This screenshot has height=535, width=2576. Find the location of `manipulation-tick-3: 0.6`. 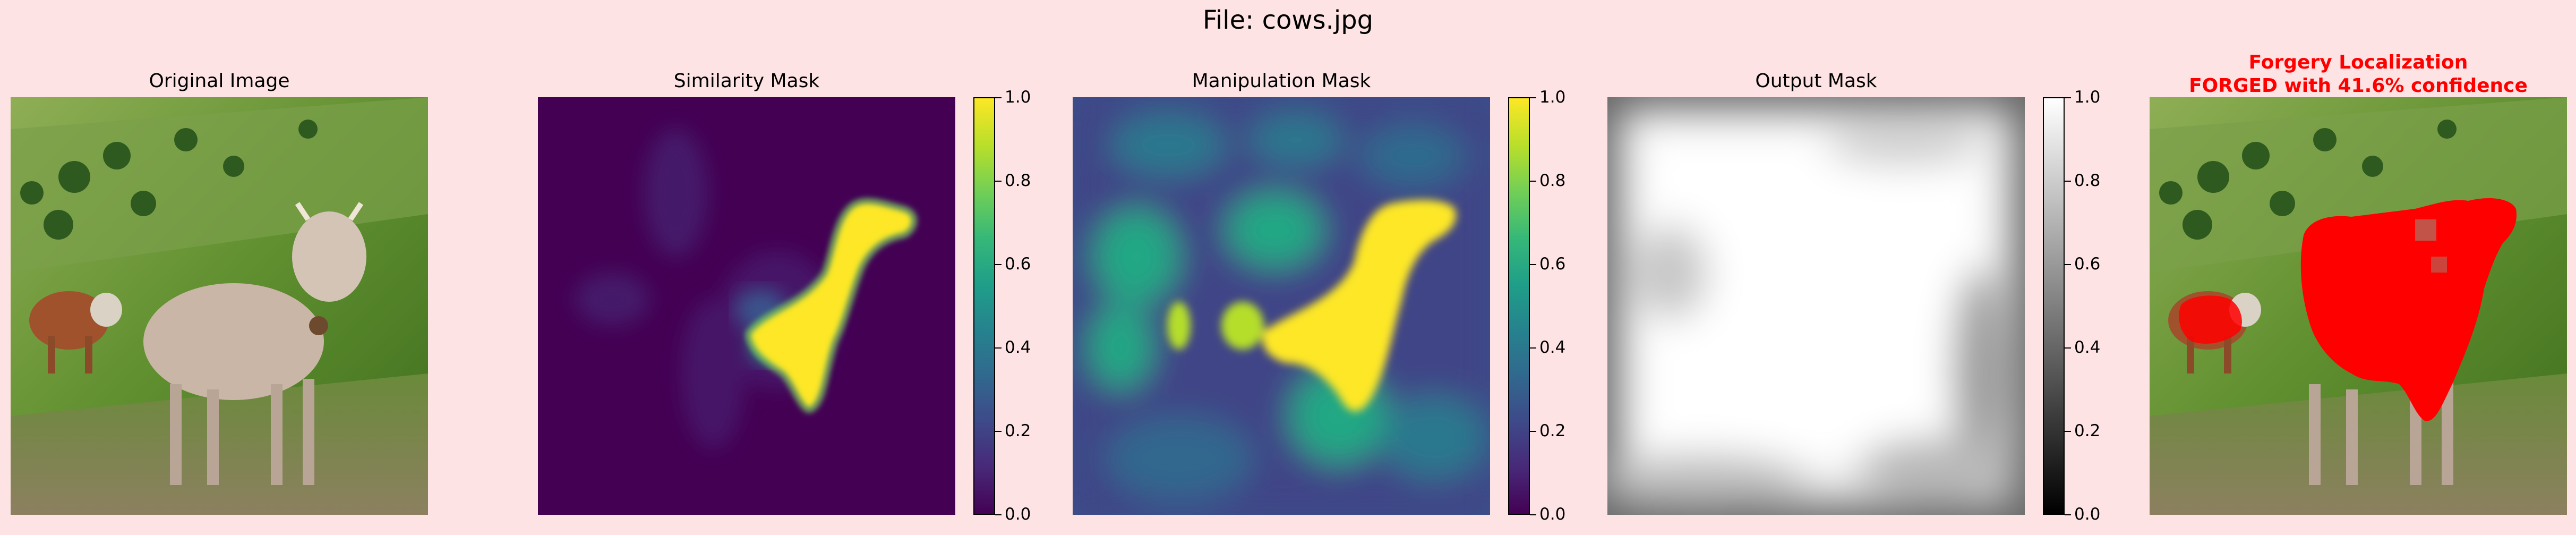

manipulation-tick-3: 0.6 is located at coordinates (1553, 264).